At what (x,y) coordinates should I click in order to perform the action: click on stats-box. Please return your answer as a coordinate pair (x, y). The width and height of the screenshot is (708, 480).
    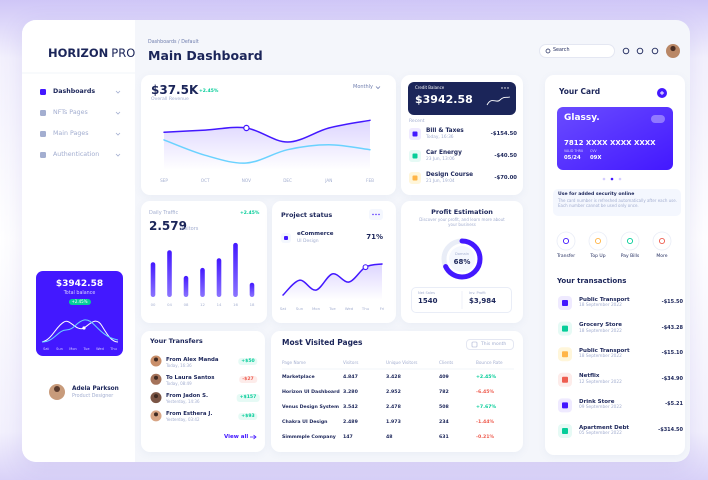
    Looking at the image, I should click on (461, 300).